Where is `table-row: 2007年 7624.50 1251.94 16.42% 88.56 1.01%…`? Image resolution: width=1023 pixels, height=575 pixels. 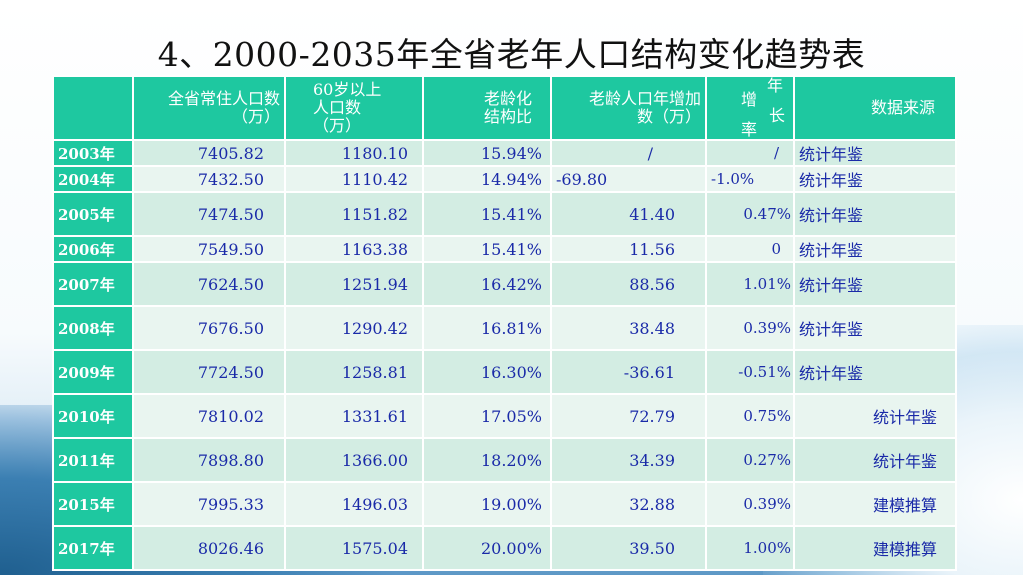
table-row: 2007年 7624.50 1251.94 16.42% 88.56 1.01%… is located at coordinates (504, 284).